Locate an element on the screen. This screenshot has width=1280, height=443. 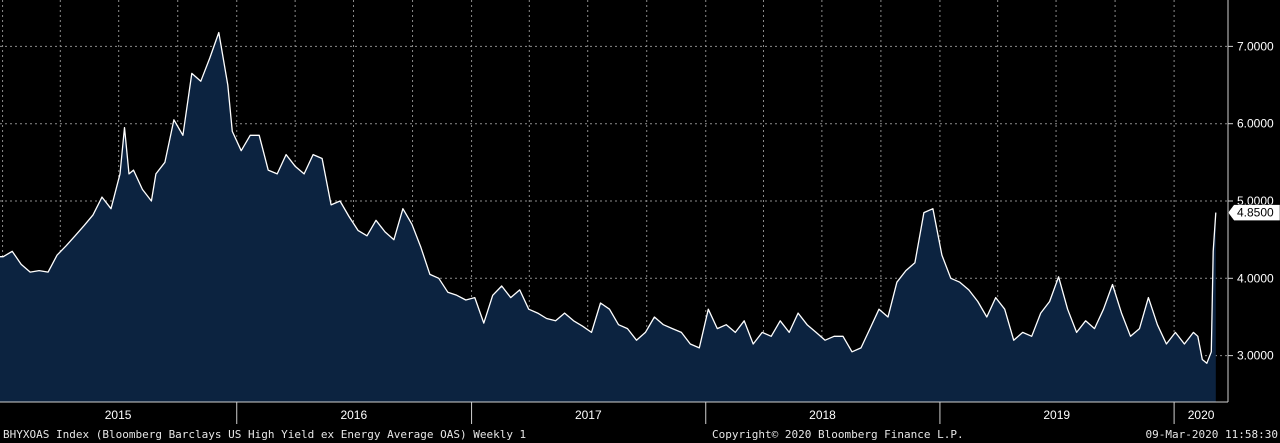
x-tick-label: 2016 is located at coordinates (353, 415).